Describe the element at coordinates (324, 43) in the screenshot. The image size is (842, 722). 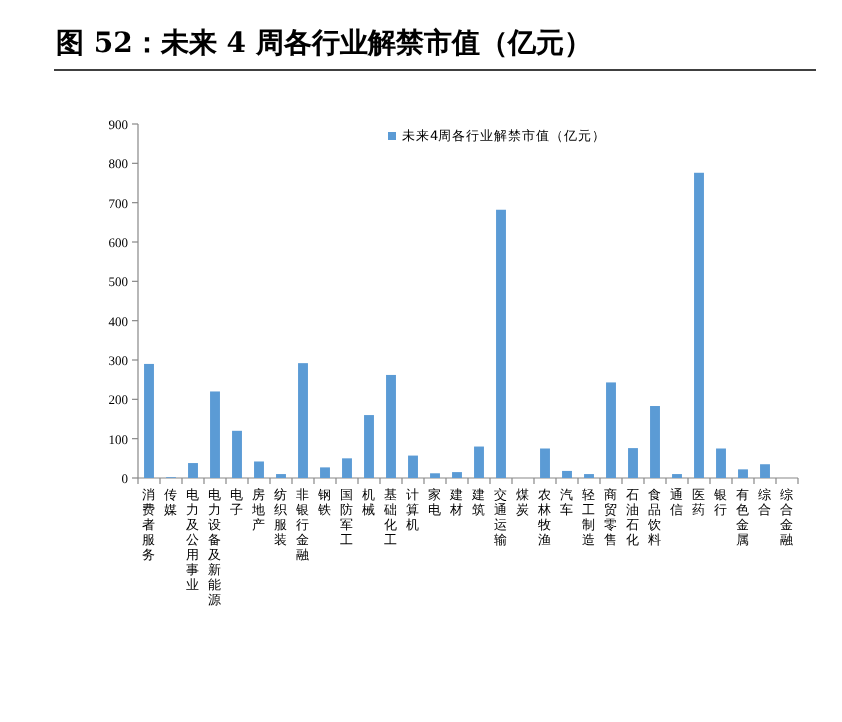
I see `chart-title: 图 52：未来 4 周各行业解禁市值（亿元）` at that location.